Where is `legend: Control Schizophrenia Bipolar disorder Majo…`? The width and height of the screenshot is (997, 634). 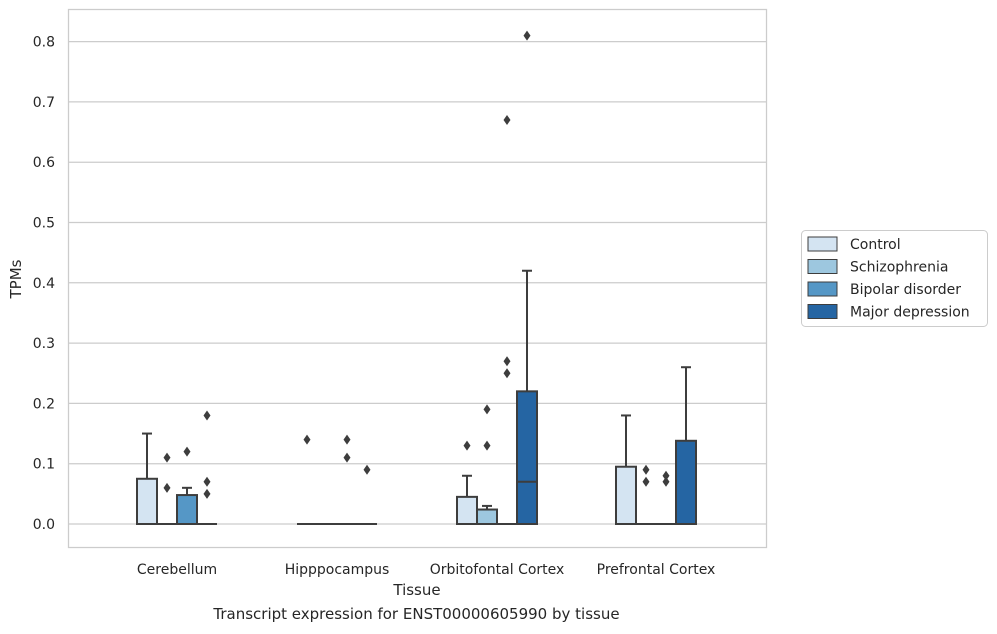 legend: Control Schizophrenia Bipolar disorder Majo… is located at coordinates (894, 278).